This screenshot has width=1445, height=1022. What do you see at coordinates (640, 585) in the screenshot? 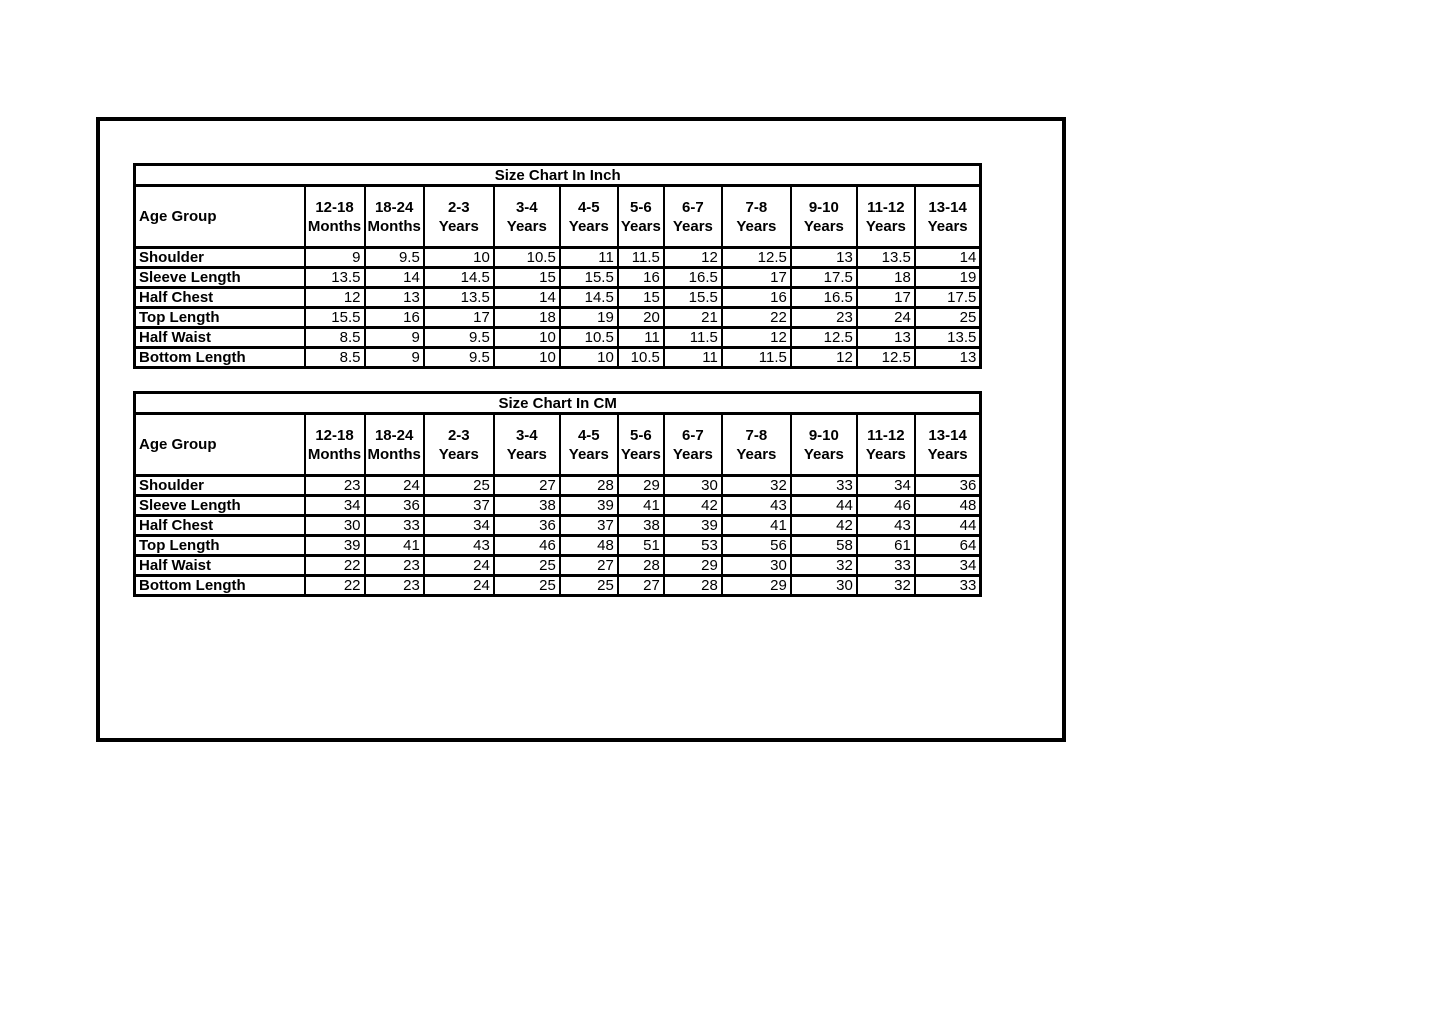
I see `value-cell: 27` at bounding box center [640, 585].